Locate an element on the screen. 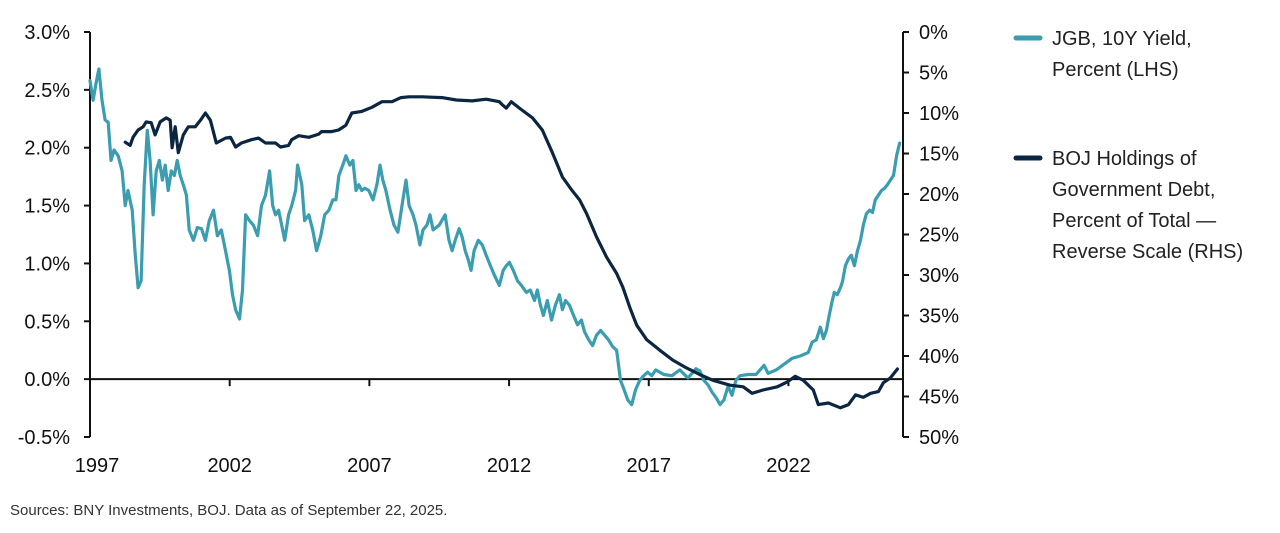  legend-label: Percent of Total — is located at coordinates (1134, 221).